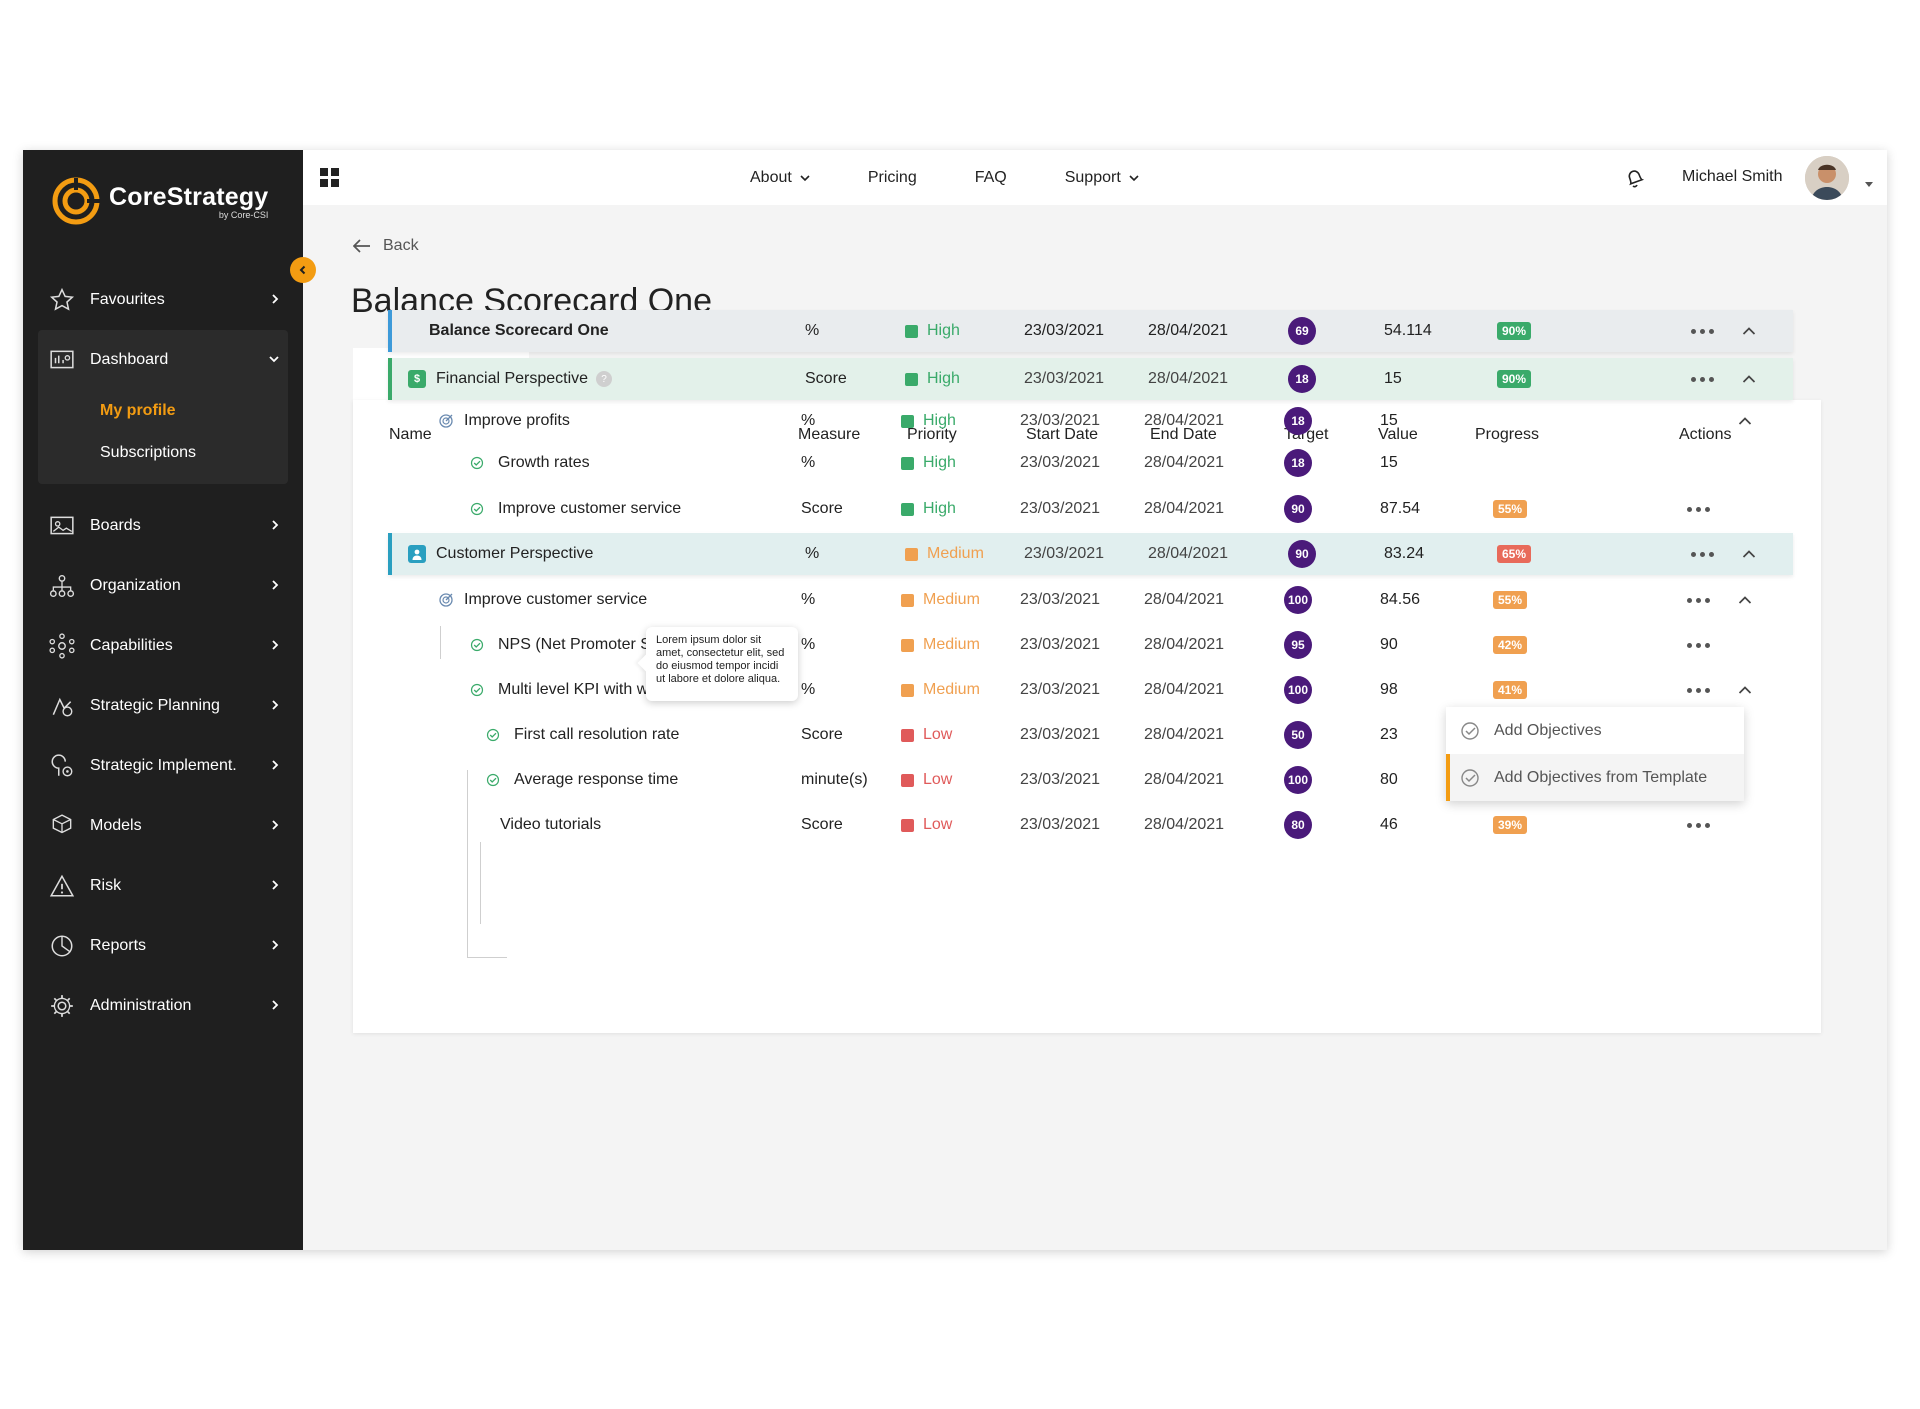  I want to click on progress-badge: 55%, so click(1510, 600).